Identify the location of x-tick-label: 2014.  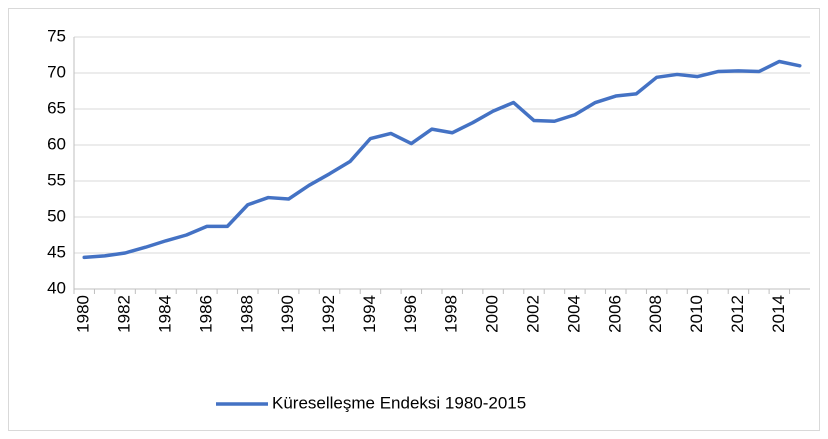
(778, 314).